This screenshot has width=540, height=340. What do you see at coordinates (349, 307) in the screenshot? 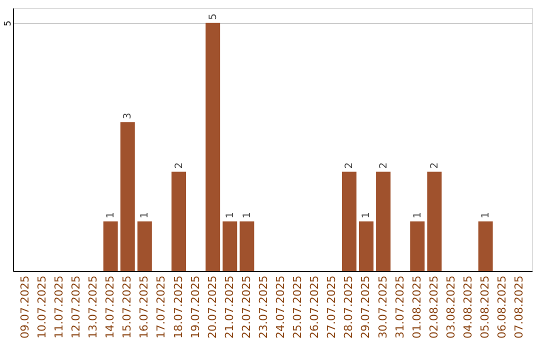
I see `x-tick-label: 28.07.2025` at bounding box center [349, 307].